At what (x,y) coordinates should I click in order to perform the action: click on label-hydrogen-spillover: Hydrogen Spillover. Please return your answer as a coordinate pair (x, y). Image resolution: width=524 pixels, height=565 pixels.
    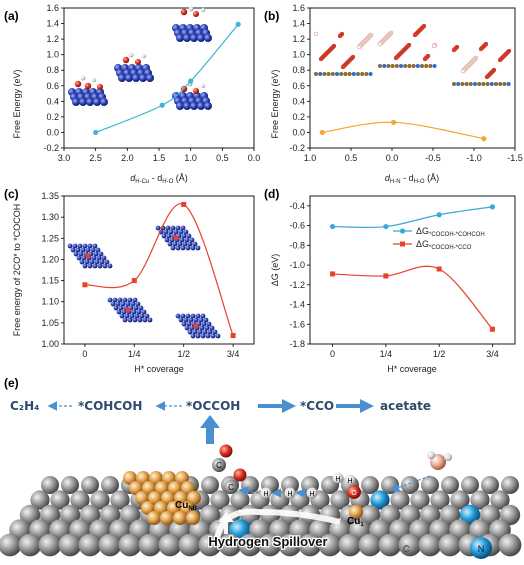
    Looking at the image, I should click on (267, 541).